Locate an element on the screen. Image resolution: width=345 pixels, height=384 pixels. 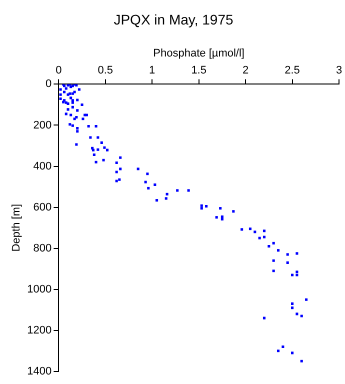
y-tick-label: 400 is located at coordinates (42, 166).